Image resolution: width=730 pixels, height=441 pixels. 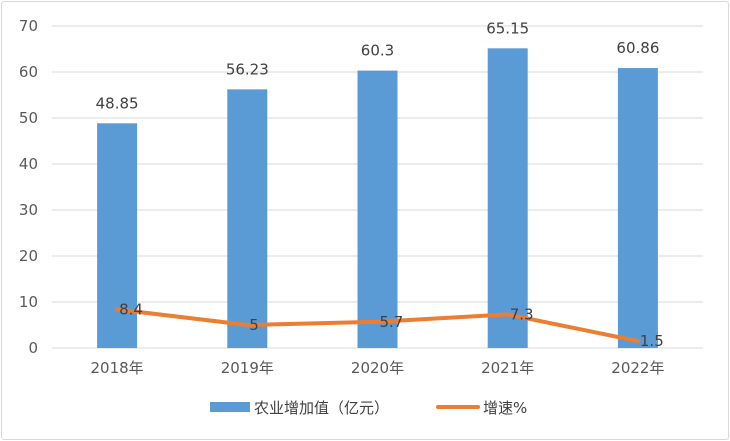 I want to click on bar-value-label: 56.23, so click(x=247, y=69).